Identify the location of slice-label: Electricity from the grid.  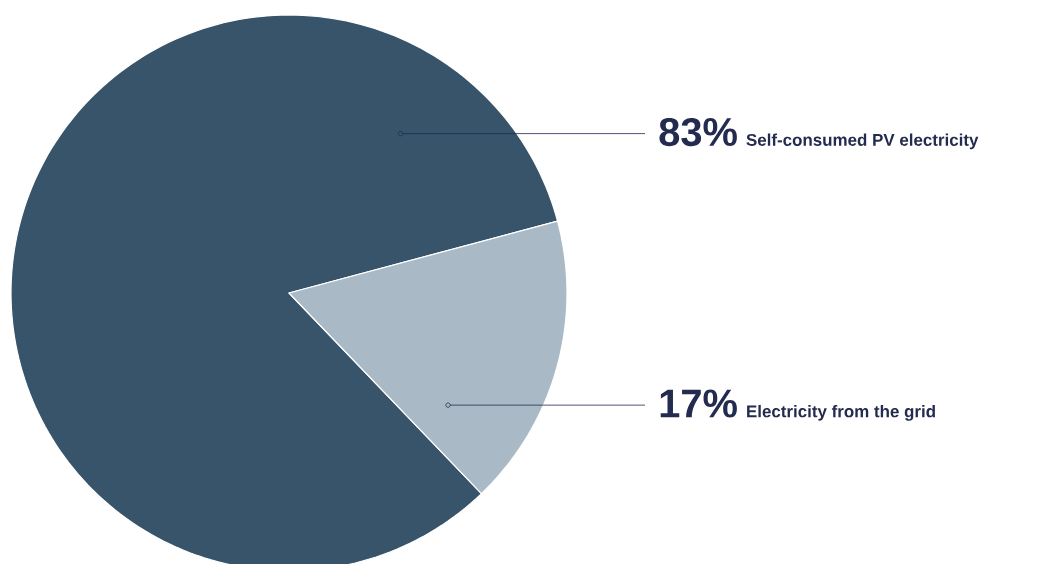
(841, 412).